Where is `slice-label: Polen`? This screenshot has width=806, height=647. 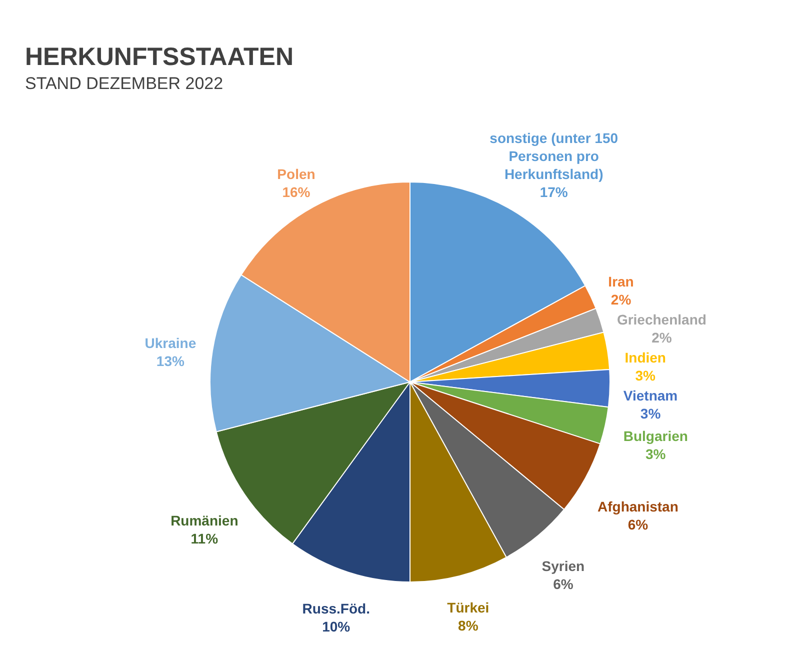
slice-label: Polen is located at coordinates (296, 174).